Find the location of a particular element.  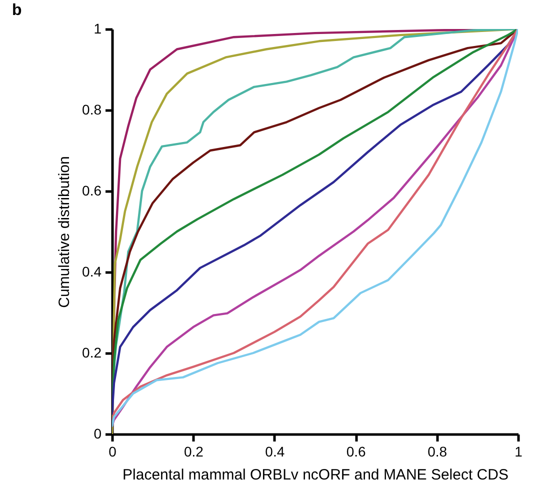

x-tick-label: 0 is located at coordinates (112, 452).